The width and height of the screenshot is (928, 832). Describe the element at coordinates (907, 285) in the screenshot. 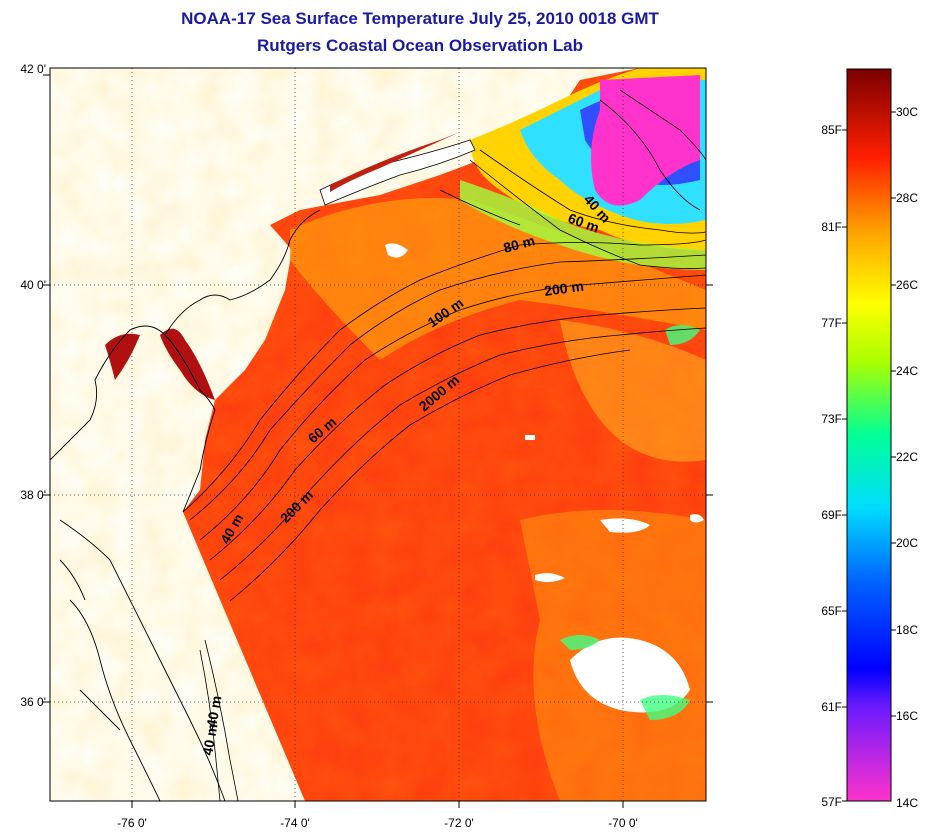

I see `colorbar-c-26: 26C` at that location.